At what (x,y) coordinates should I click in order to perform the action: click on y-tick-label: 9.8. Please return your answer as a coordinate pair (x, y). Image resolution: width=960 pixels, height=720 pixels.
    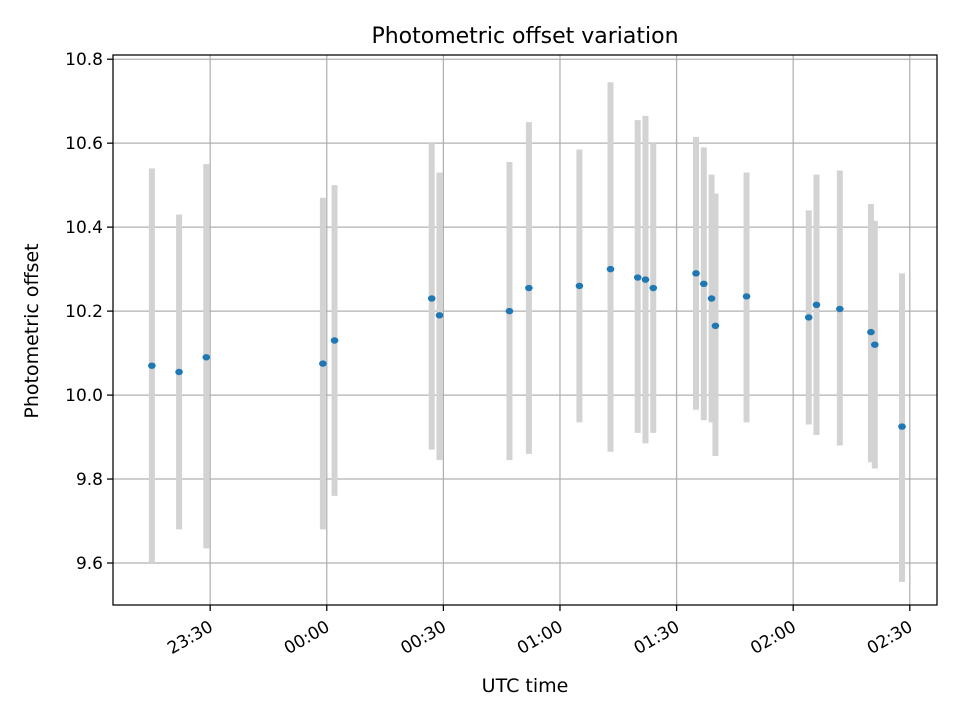
    Looking at the image, I should click on (89, 480).